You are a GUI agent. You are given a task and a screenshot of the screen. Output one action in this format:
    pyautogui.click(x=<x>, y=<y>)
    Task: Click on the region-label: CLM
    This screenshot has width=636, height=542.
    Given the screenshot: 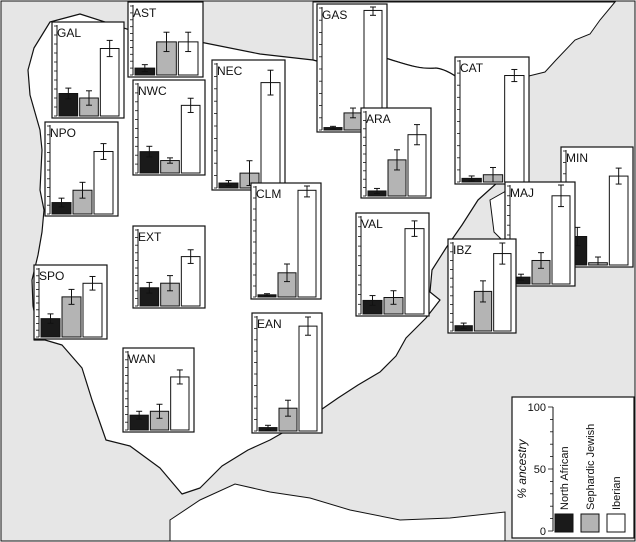 What is the action you would take?
    pyautogui.click(x=268, y=194)
    